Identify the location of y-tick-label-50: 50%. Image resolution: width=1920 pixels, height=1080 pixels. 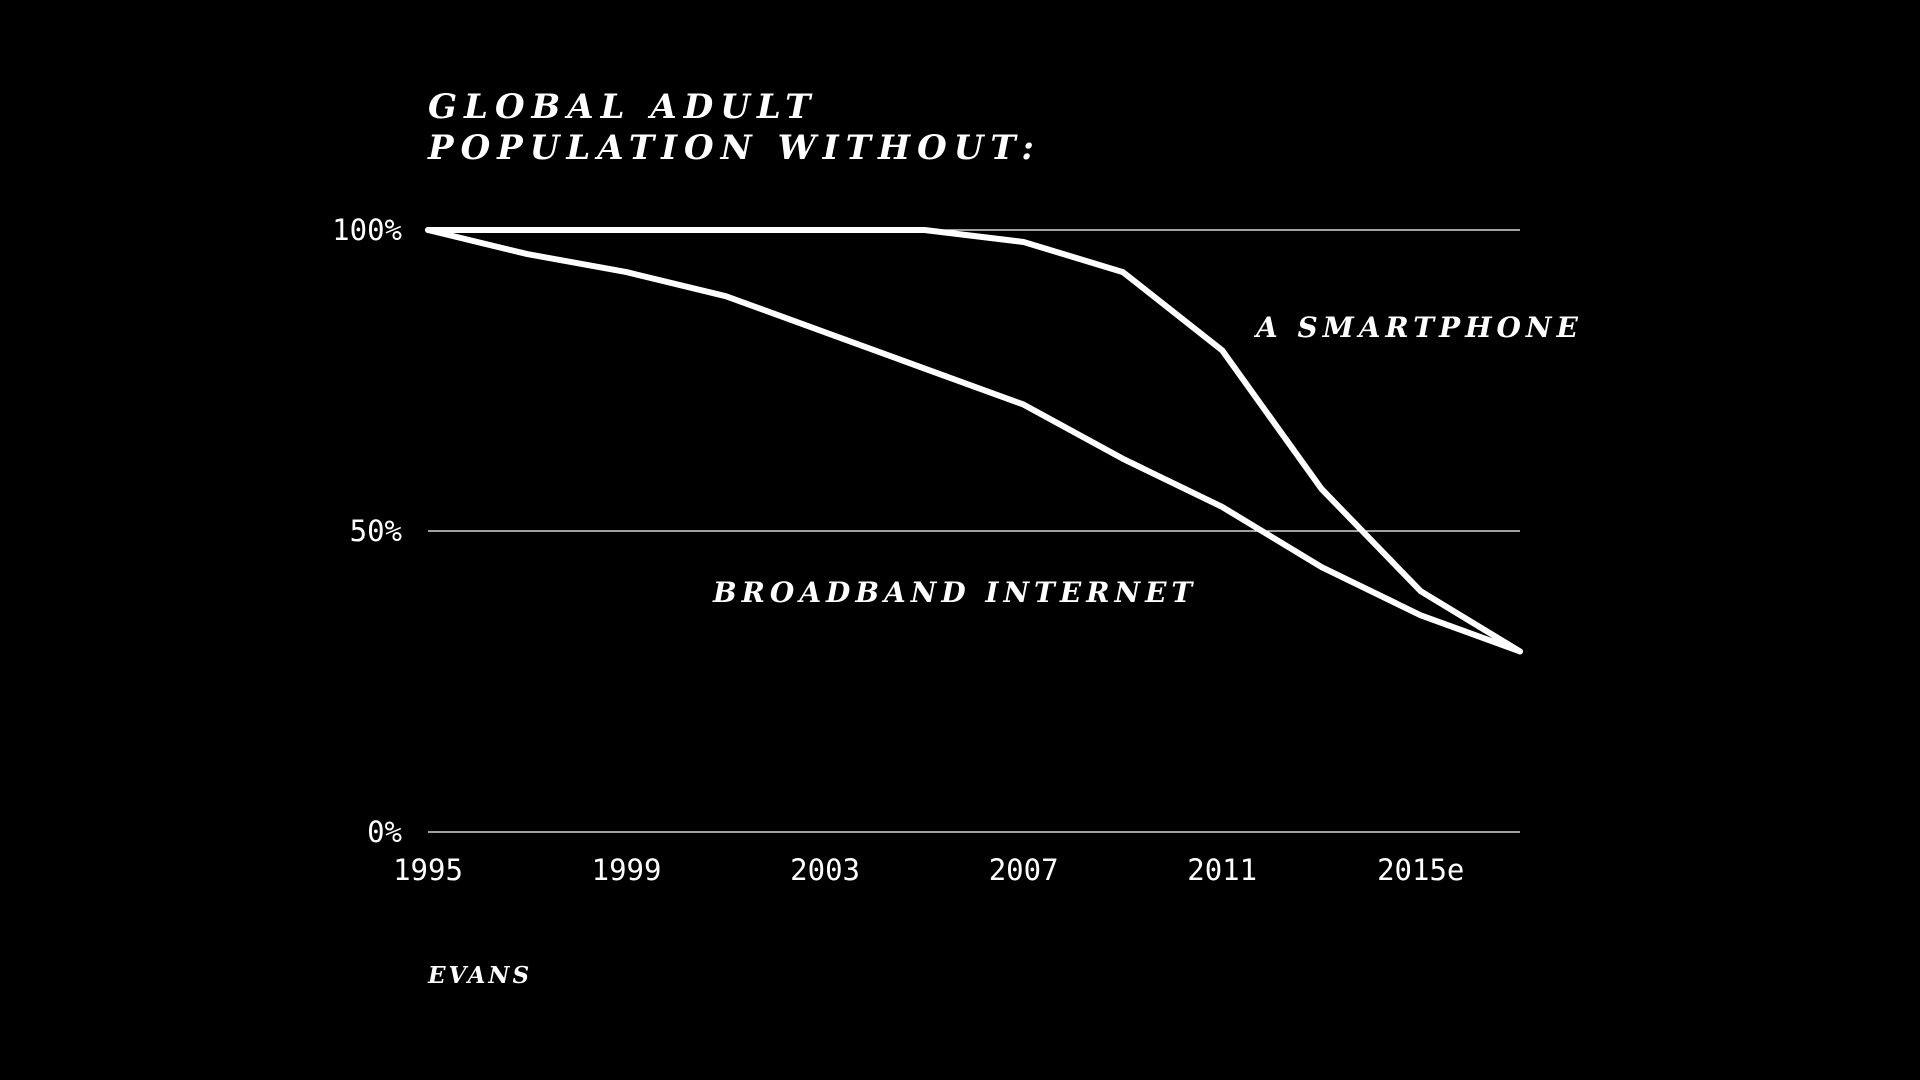
(376, 531).